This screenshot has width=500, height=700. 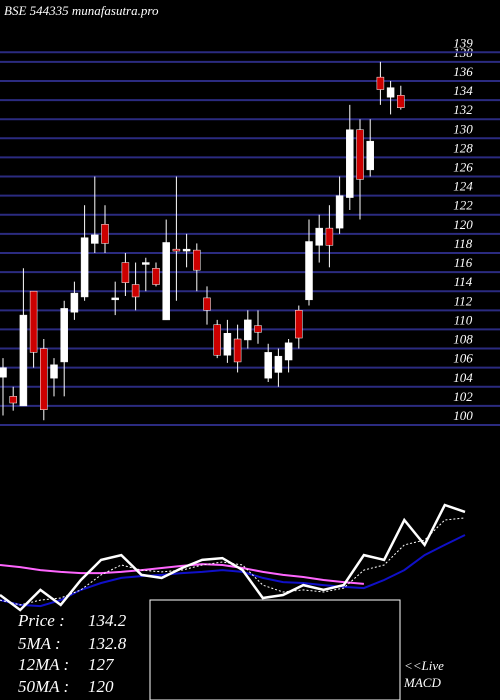 What do you see at coordinates (81, 10) in the screenshot?
I see `watermark: BSE 544335 munafasutra.pro` at bounding box center [81, 10].